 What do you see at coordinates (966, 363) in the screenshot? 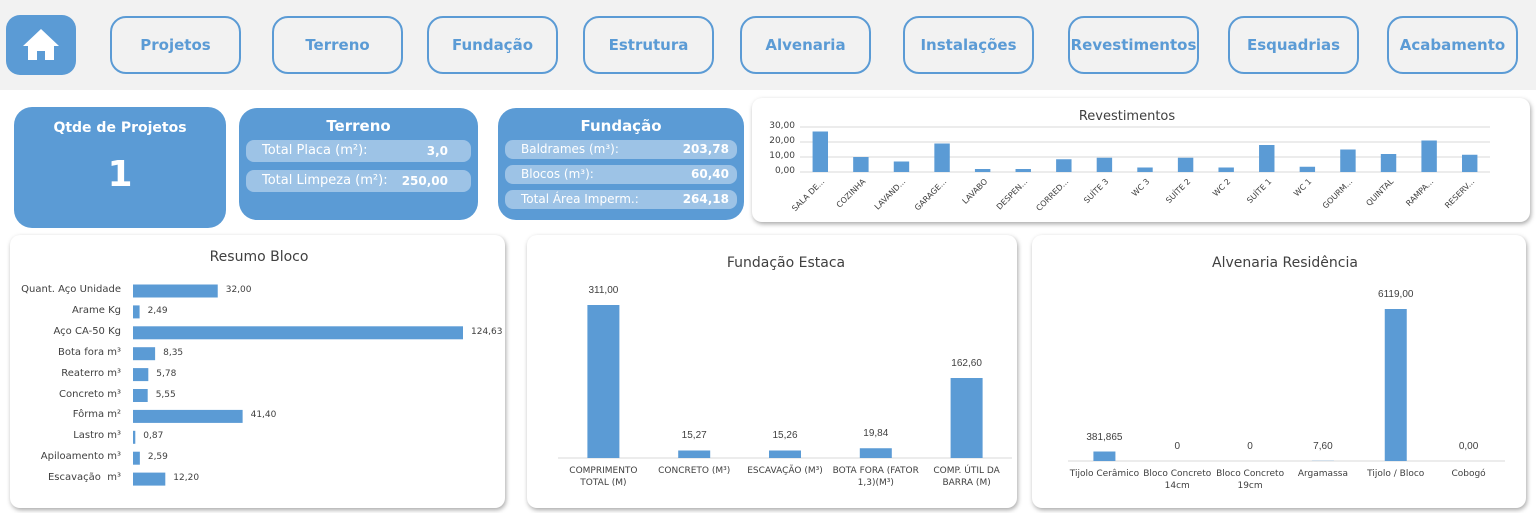
I see `data-label: 162,60` at bounding box center [966, 363].